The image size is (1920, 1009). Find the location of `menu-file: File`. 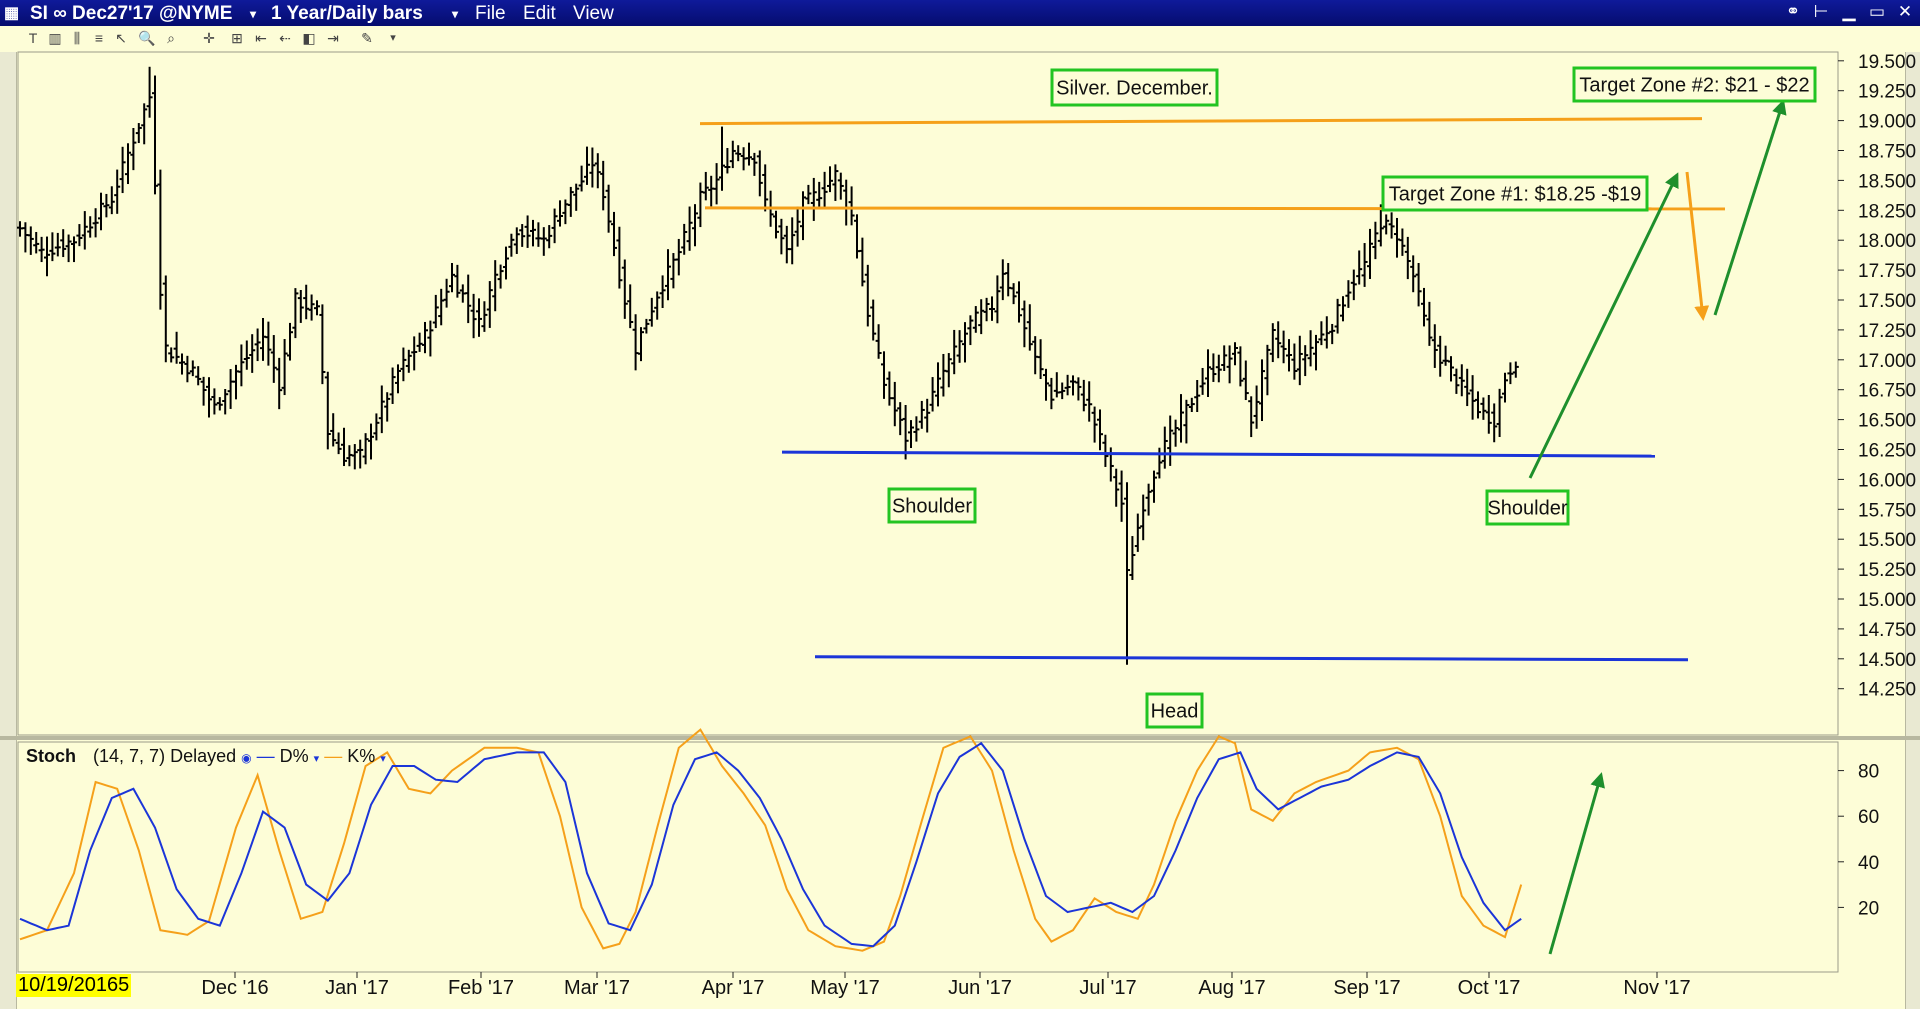

menu-file: File is located at coordinates (490, 13).